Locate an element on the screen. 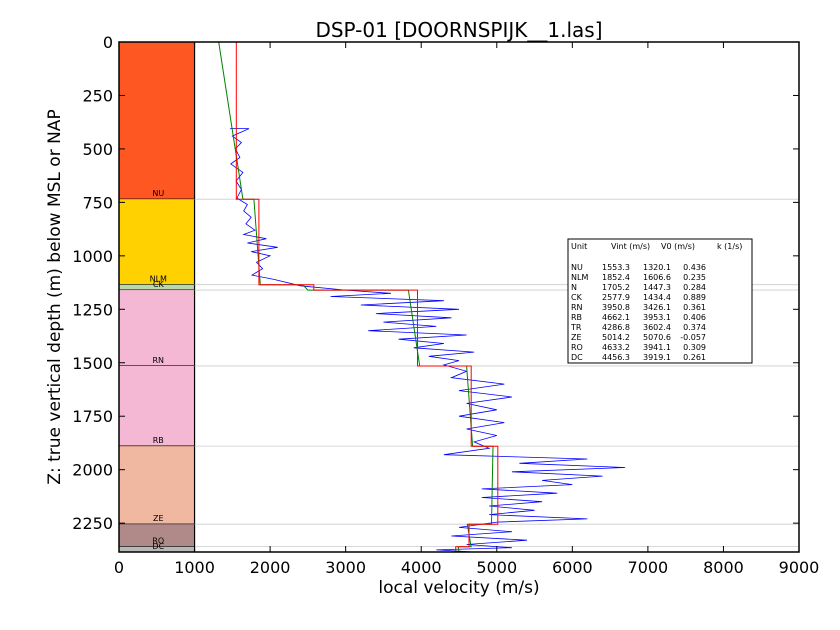 The image size is (840, 630). x-axis-label: local velocity (m/s) is located at coordinates (458, 588).